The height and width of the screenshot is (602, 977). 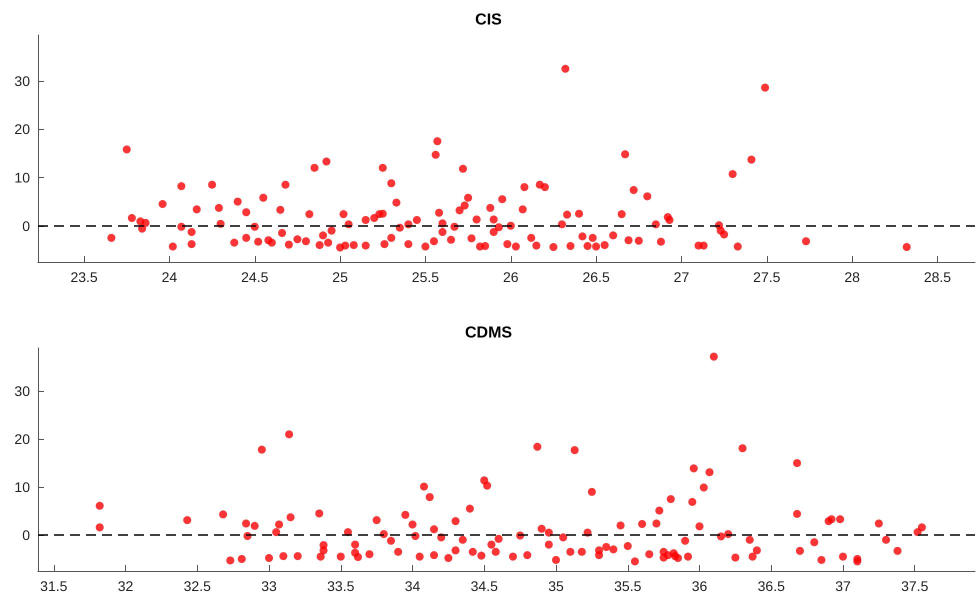 I want to click on x-tick-label: 26, so click(x=510, y=277).